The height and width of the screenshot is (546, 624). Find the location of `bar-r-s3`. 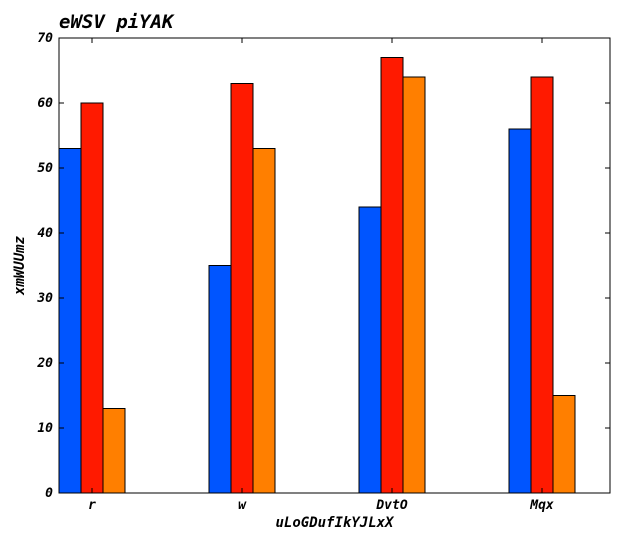

bar-r-s3 is located at coordinates (114, 451).